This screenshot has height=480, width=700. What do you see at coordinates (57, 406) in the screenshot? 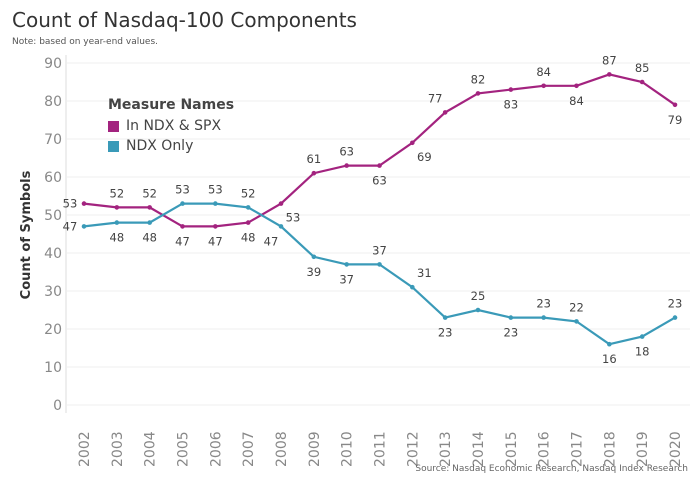
I see `y-tick-label: 0` at bounding box center [57, 406].